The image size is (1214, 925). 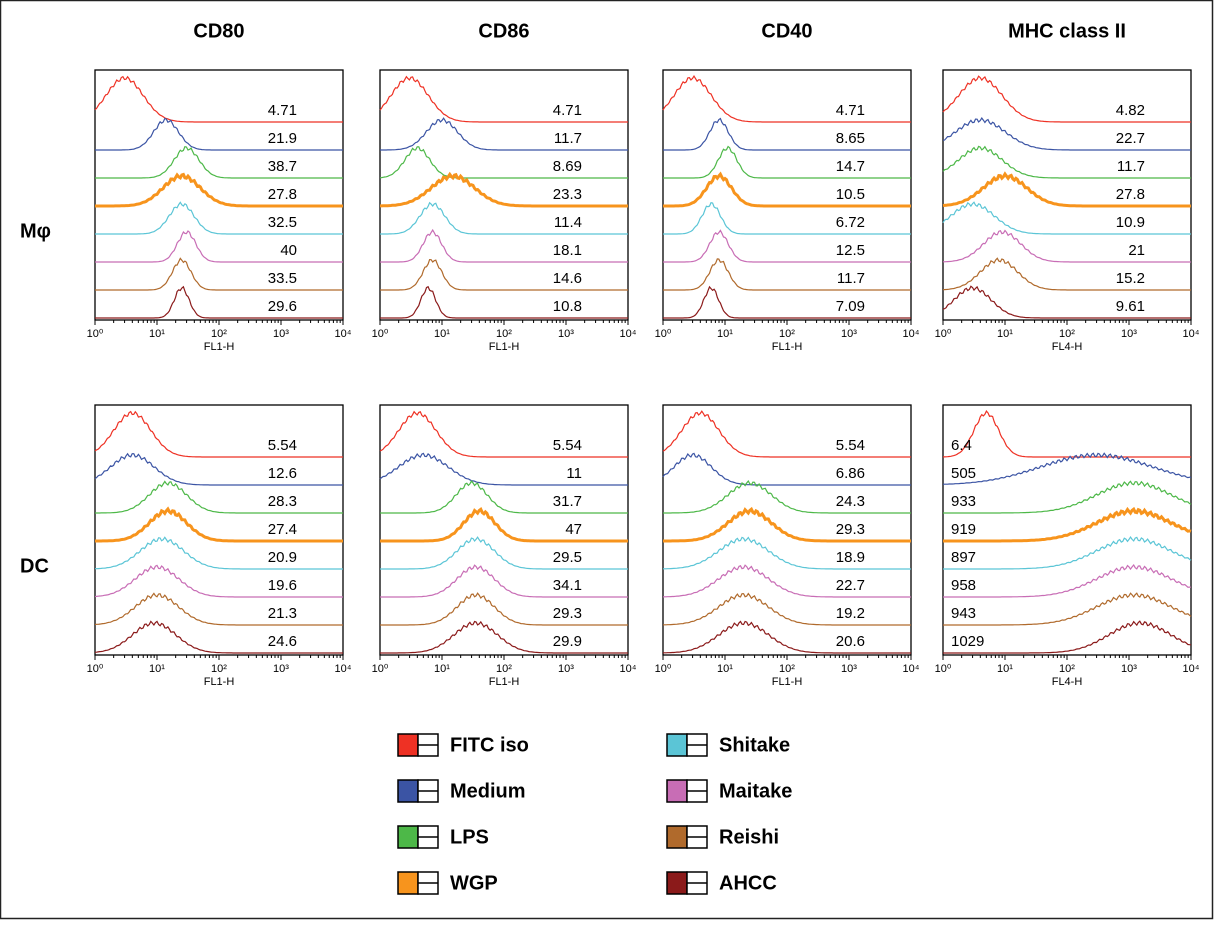 What do you see at coordinates (282, 166) in the screenshot?
I see `value-label: 38.7` at bounding box center [282, 166].